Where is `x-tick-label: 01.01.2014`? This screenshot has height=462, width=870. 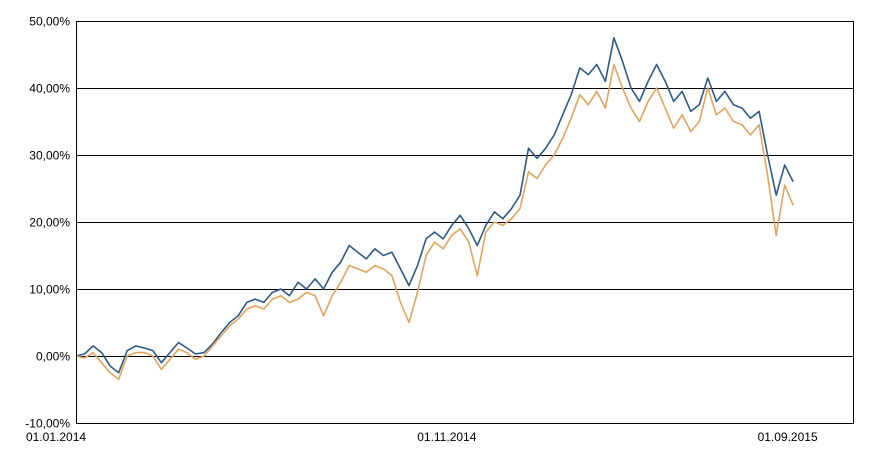 x-tick-label: 01.01.2014 is located at coordinates (56, 437).